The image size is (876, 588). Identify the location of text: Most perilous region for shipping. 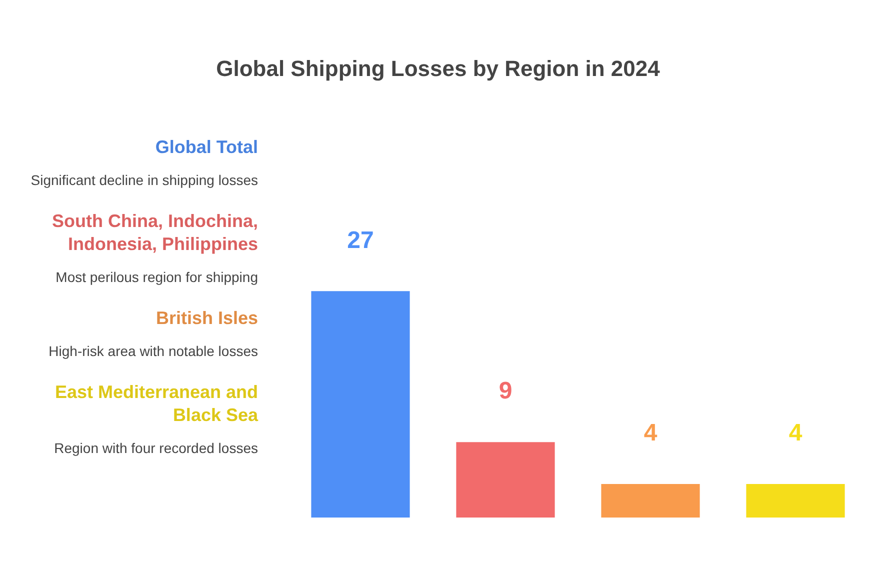
(156, 277).